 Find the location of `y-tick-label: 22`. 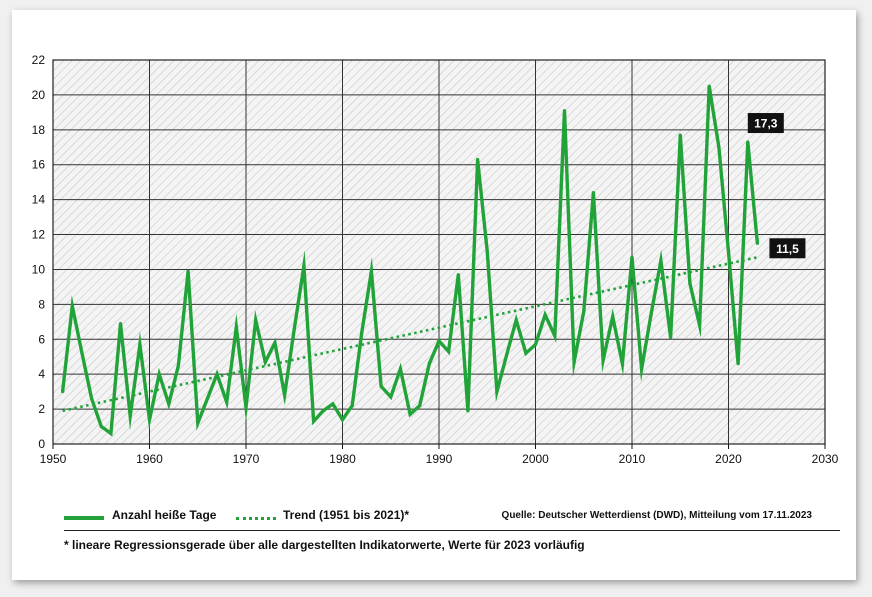

y-tick-label: 22 is located at coordinates (39, 60).